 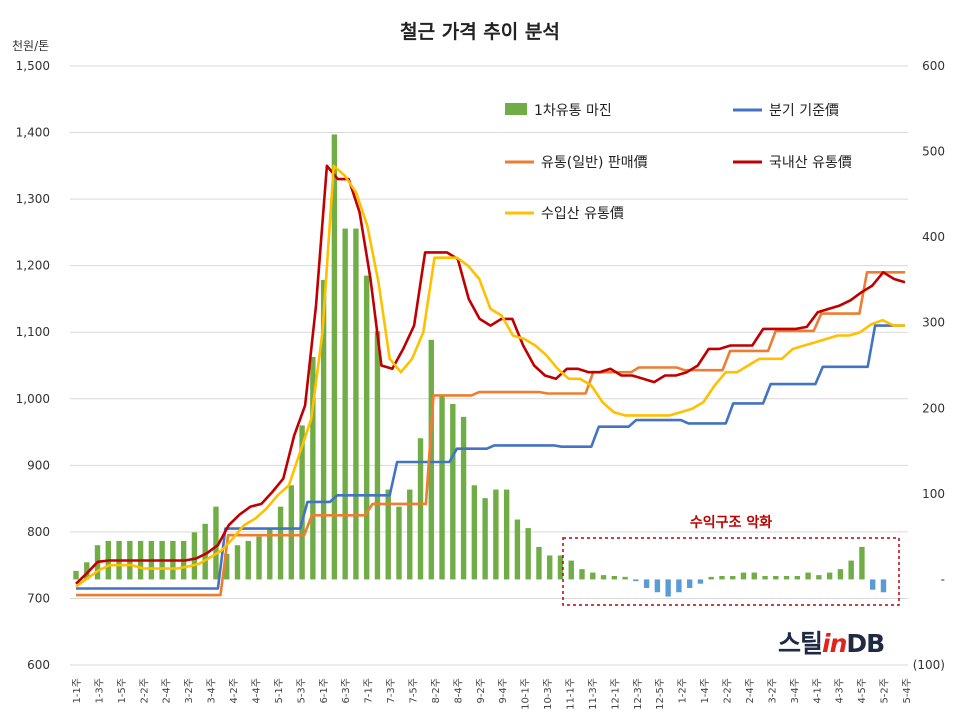 What do you see at coordinates (324, 691) in the screenshot?
I see `x-tick-label: 6-1주` at bounding box center [324, 691].